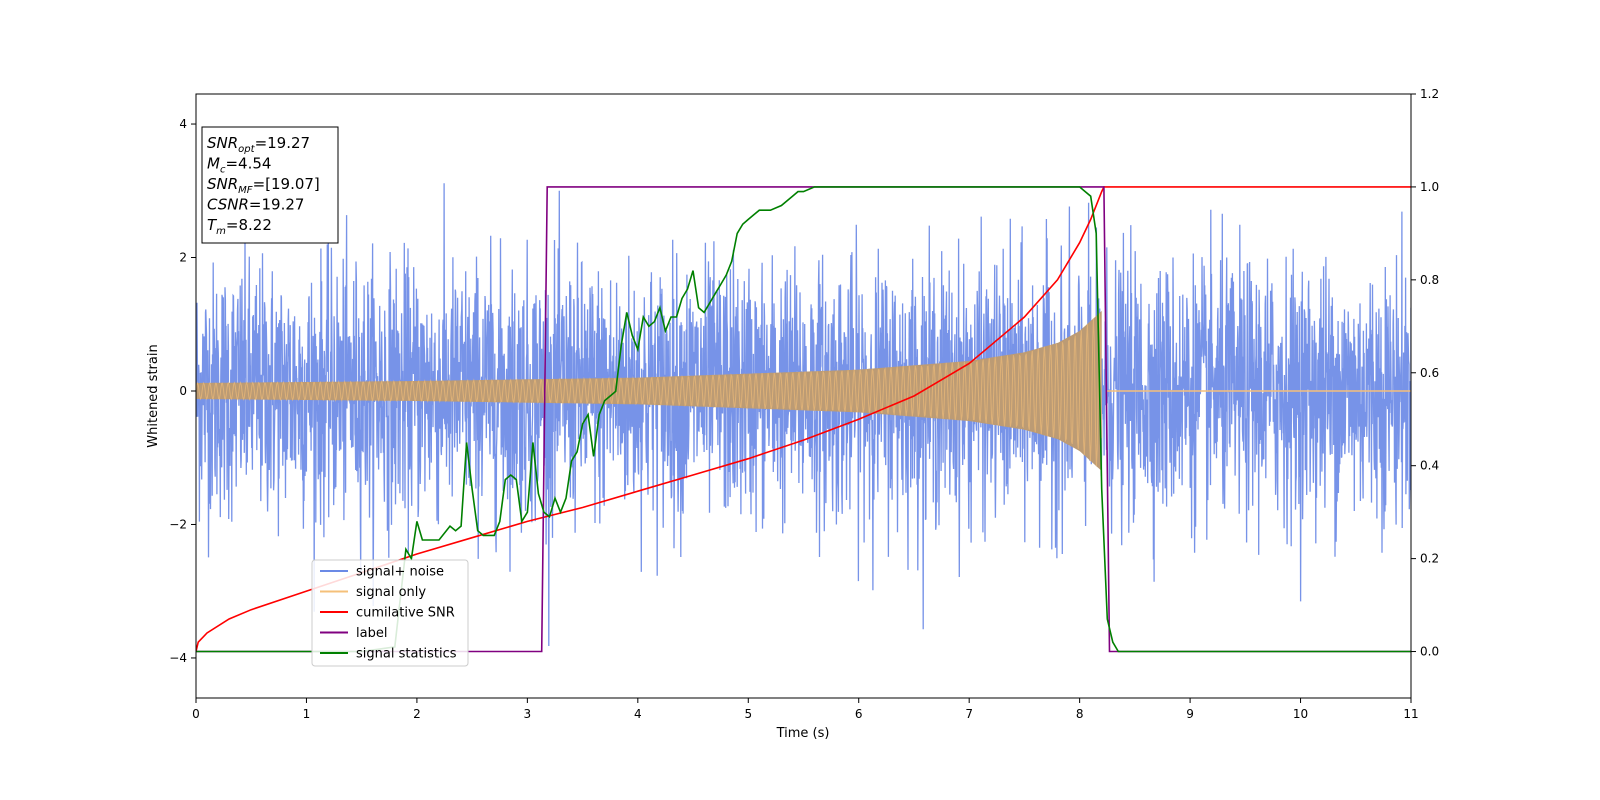 Image resolution: width=1600 pixels, height=800 pixels. Describe the element at coordinates (183, 124) in the screenshot. I see `y-left-tick-label: 4` at that location.